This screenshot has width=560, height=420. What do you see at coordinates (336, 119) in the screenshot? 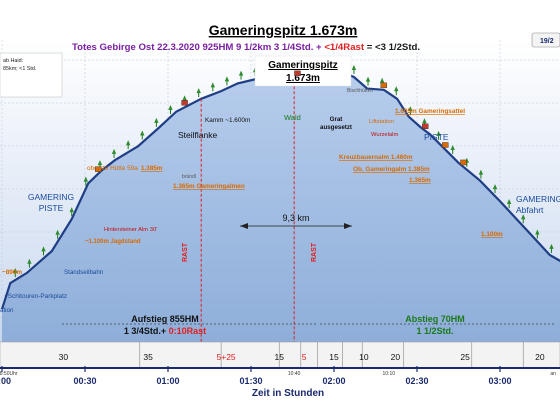
I see `grat-label-line1: Grat` at bounding box center [336, 119].